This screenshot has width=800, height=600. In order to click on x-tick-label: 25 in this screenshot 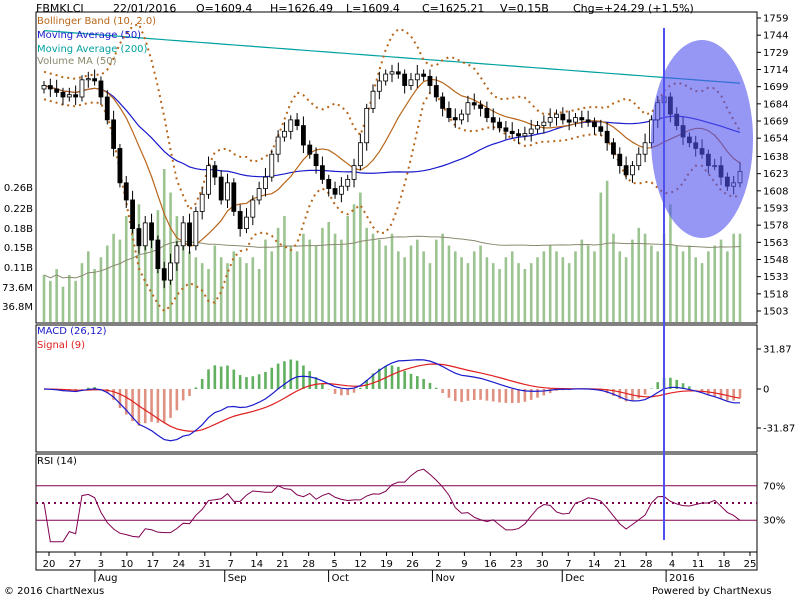, I will do `click(750, 564)`.